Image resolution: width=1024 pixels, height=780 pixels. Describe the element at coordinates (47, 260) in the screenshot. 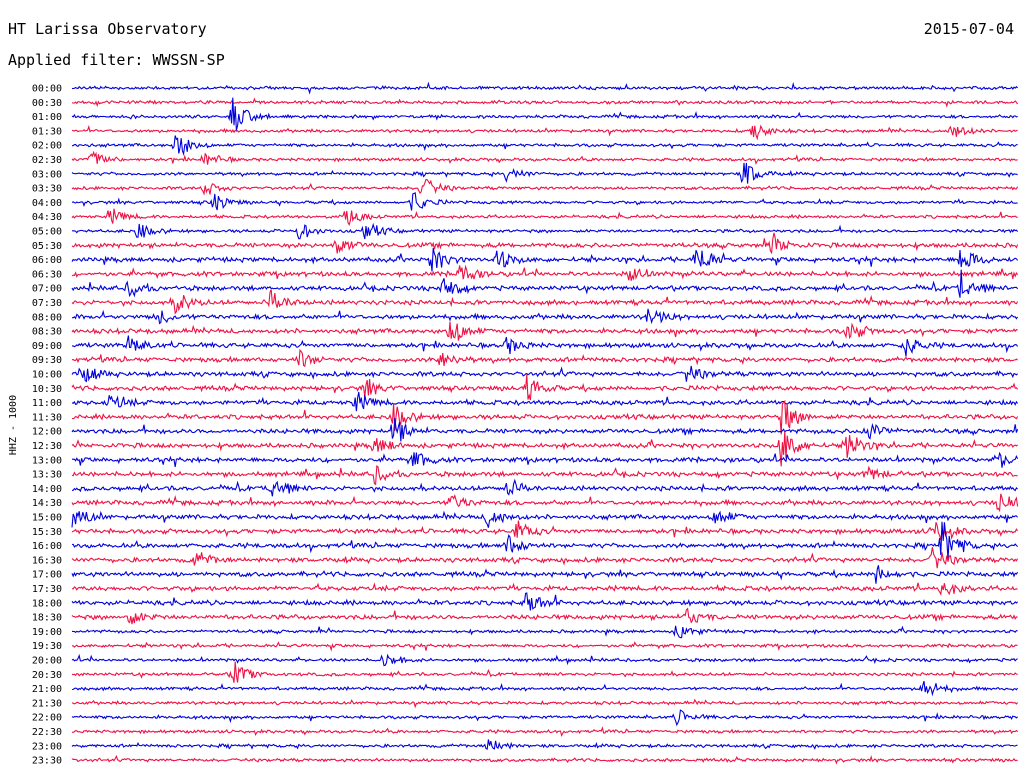

I see `tick-label: 06:00` at that location.